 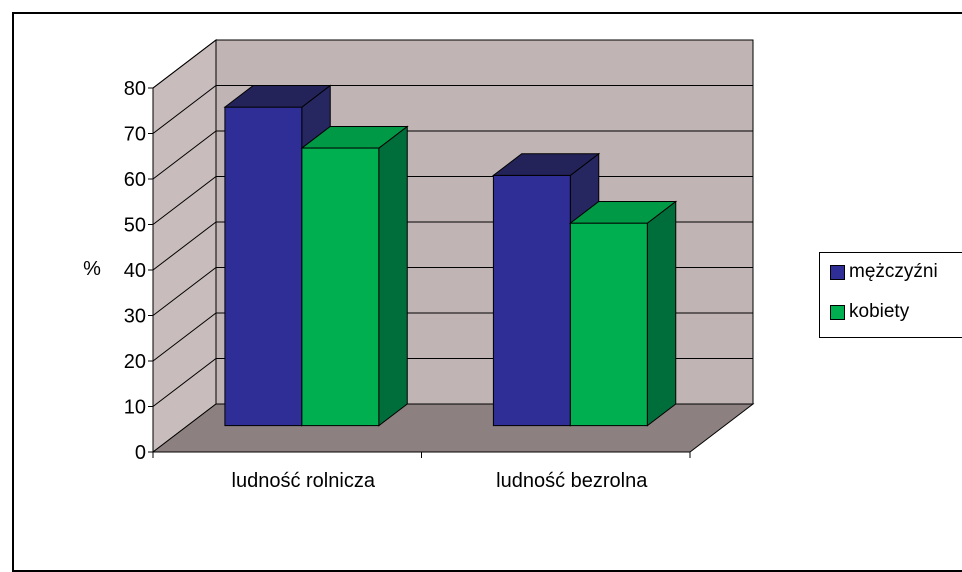 What do you see at coordinates (135, 408) in the screenshot?
I see `y-tick-label: 10` at bounding box center [135, 408].